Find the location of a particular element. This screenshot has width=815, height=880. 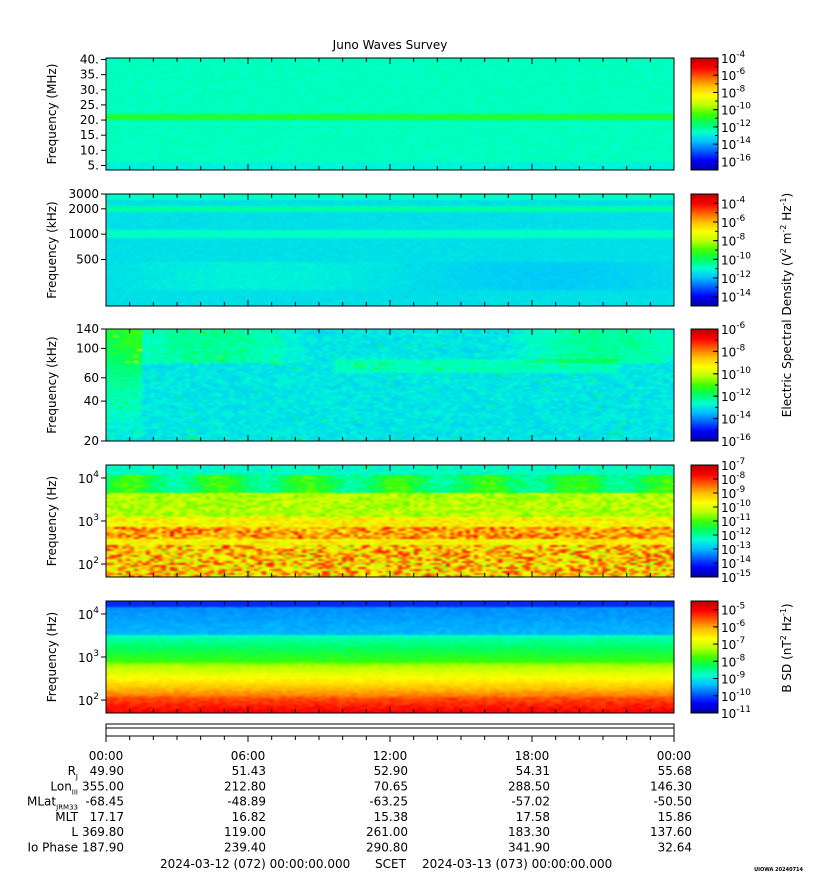

ephemeris-label: RJ is located at coordinates (73, 772).